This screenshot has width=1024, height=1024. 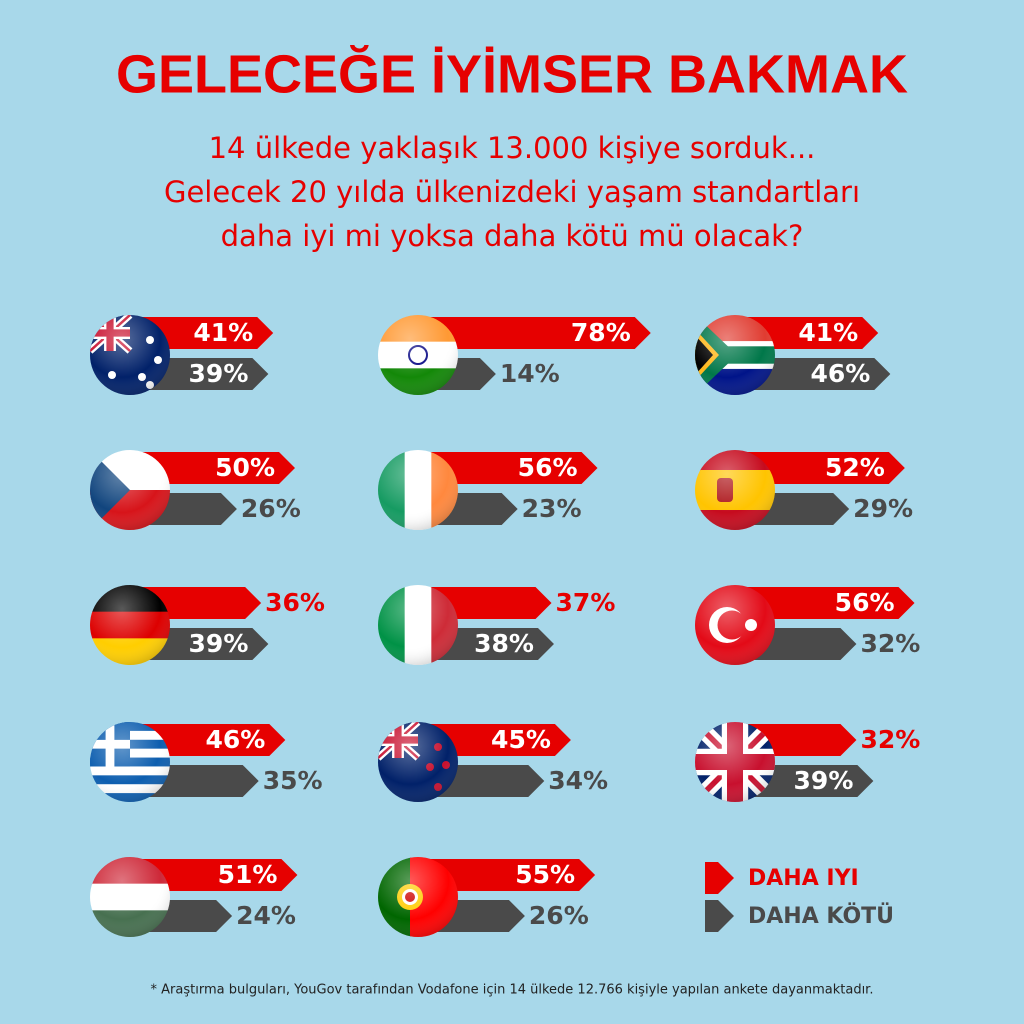 What do you see at coordinates (295, 602) in the screenshot?
I see `value-label: 36%` at bounding box center [295, 602].